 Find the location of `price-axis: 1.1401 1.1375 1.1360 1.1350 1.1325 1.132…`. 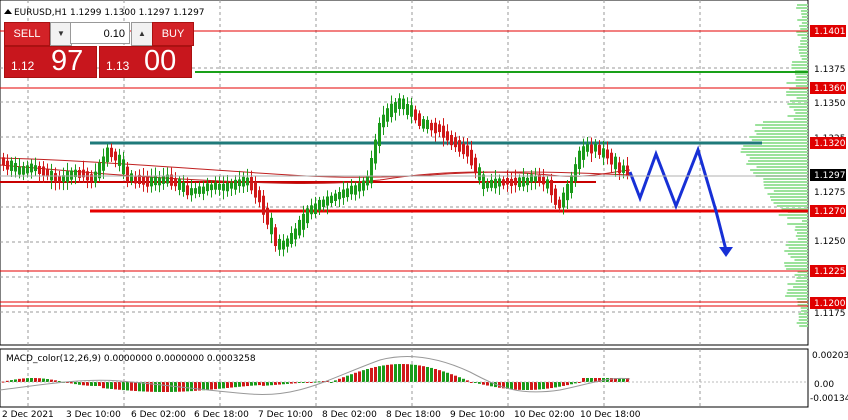

price-axis: 1.1401 1.1375 1.1360 1.1350 1.1325 1.132… is located at coordinates (829, 214).